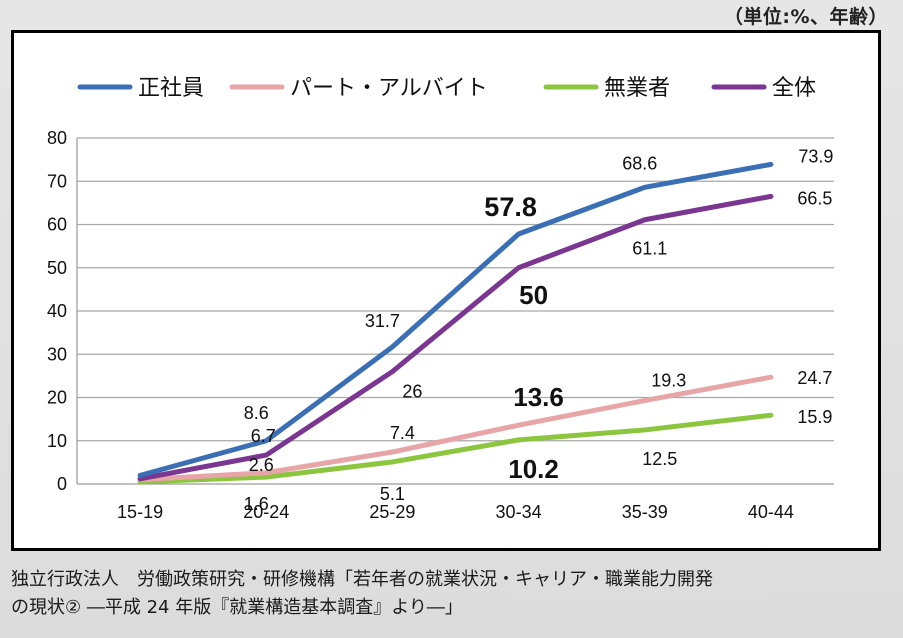  I want to click on y-tick-label: 70, so click(57, 181).